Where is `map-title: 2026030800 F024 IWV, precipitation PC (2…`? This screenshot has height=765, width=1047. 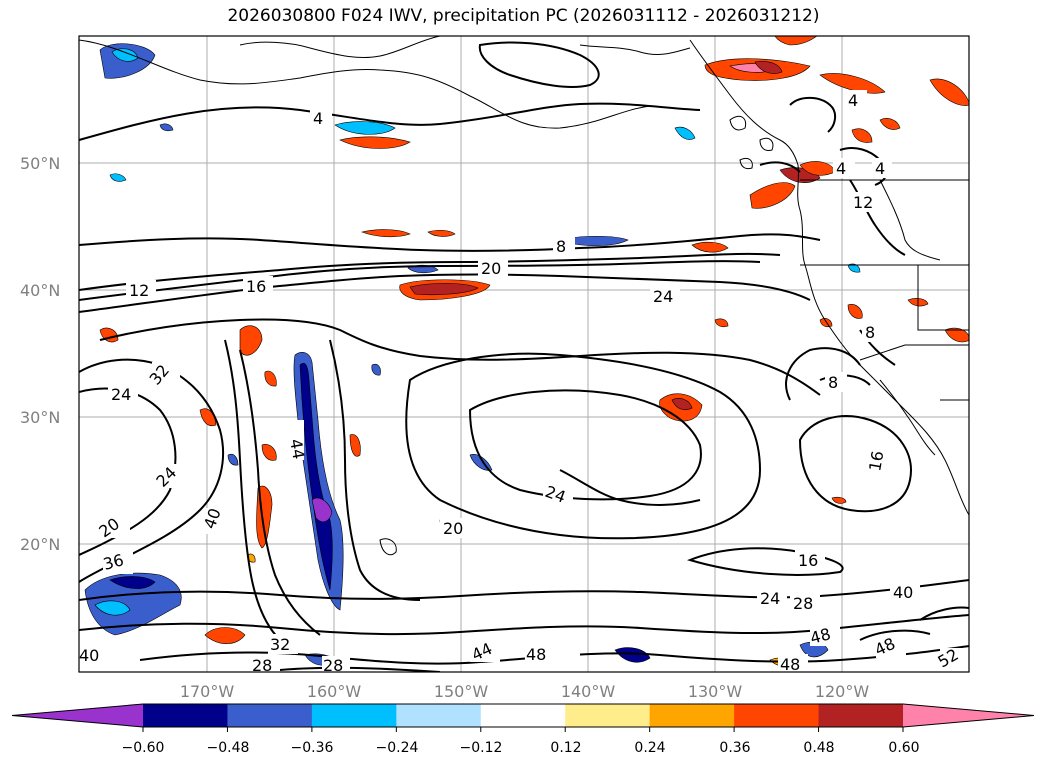
map-title: 2026030800 F024 IWV, precipitation PC (2… is located at coordinates (523, 16).